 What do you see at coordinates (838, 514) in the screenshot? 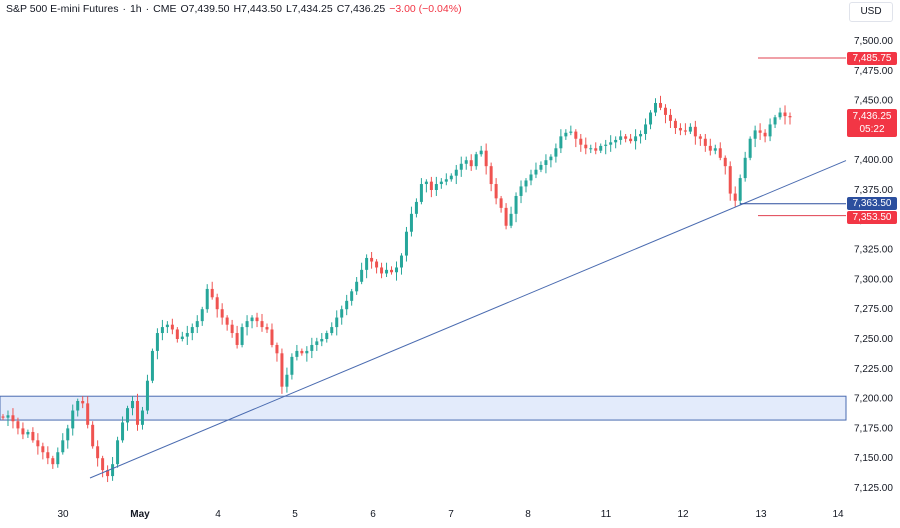
I see `time-axis-label: 14` at bounding box center [838, 514].